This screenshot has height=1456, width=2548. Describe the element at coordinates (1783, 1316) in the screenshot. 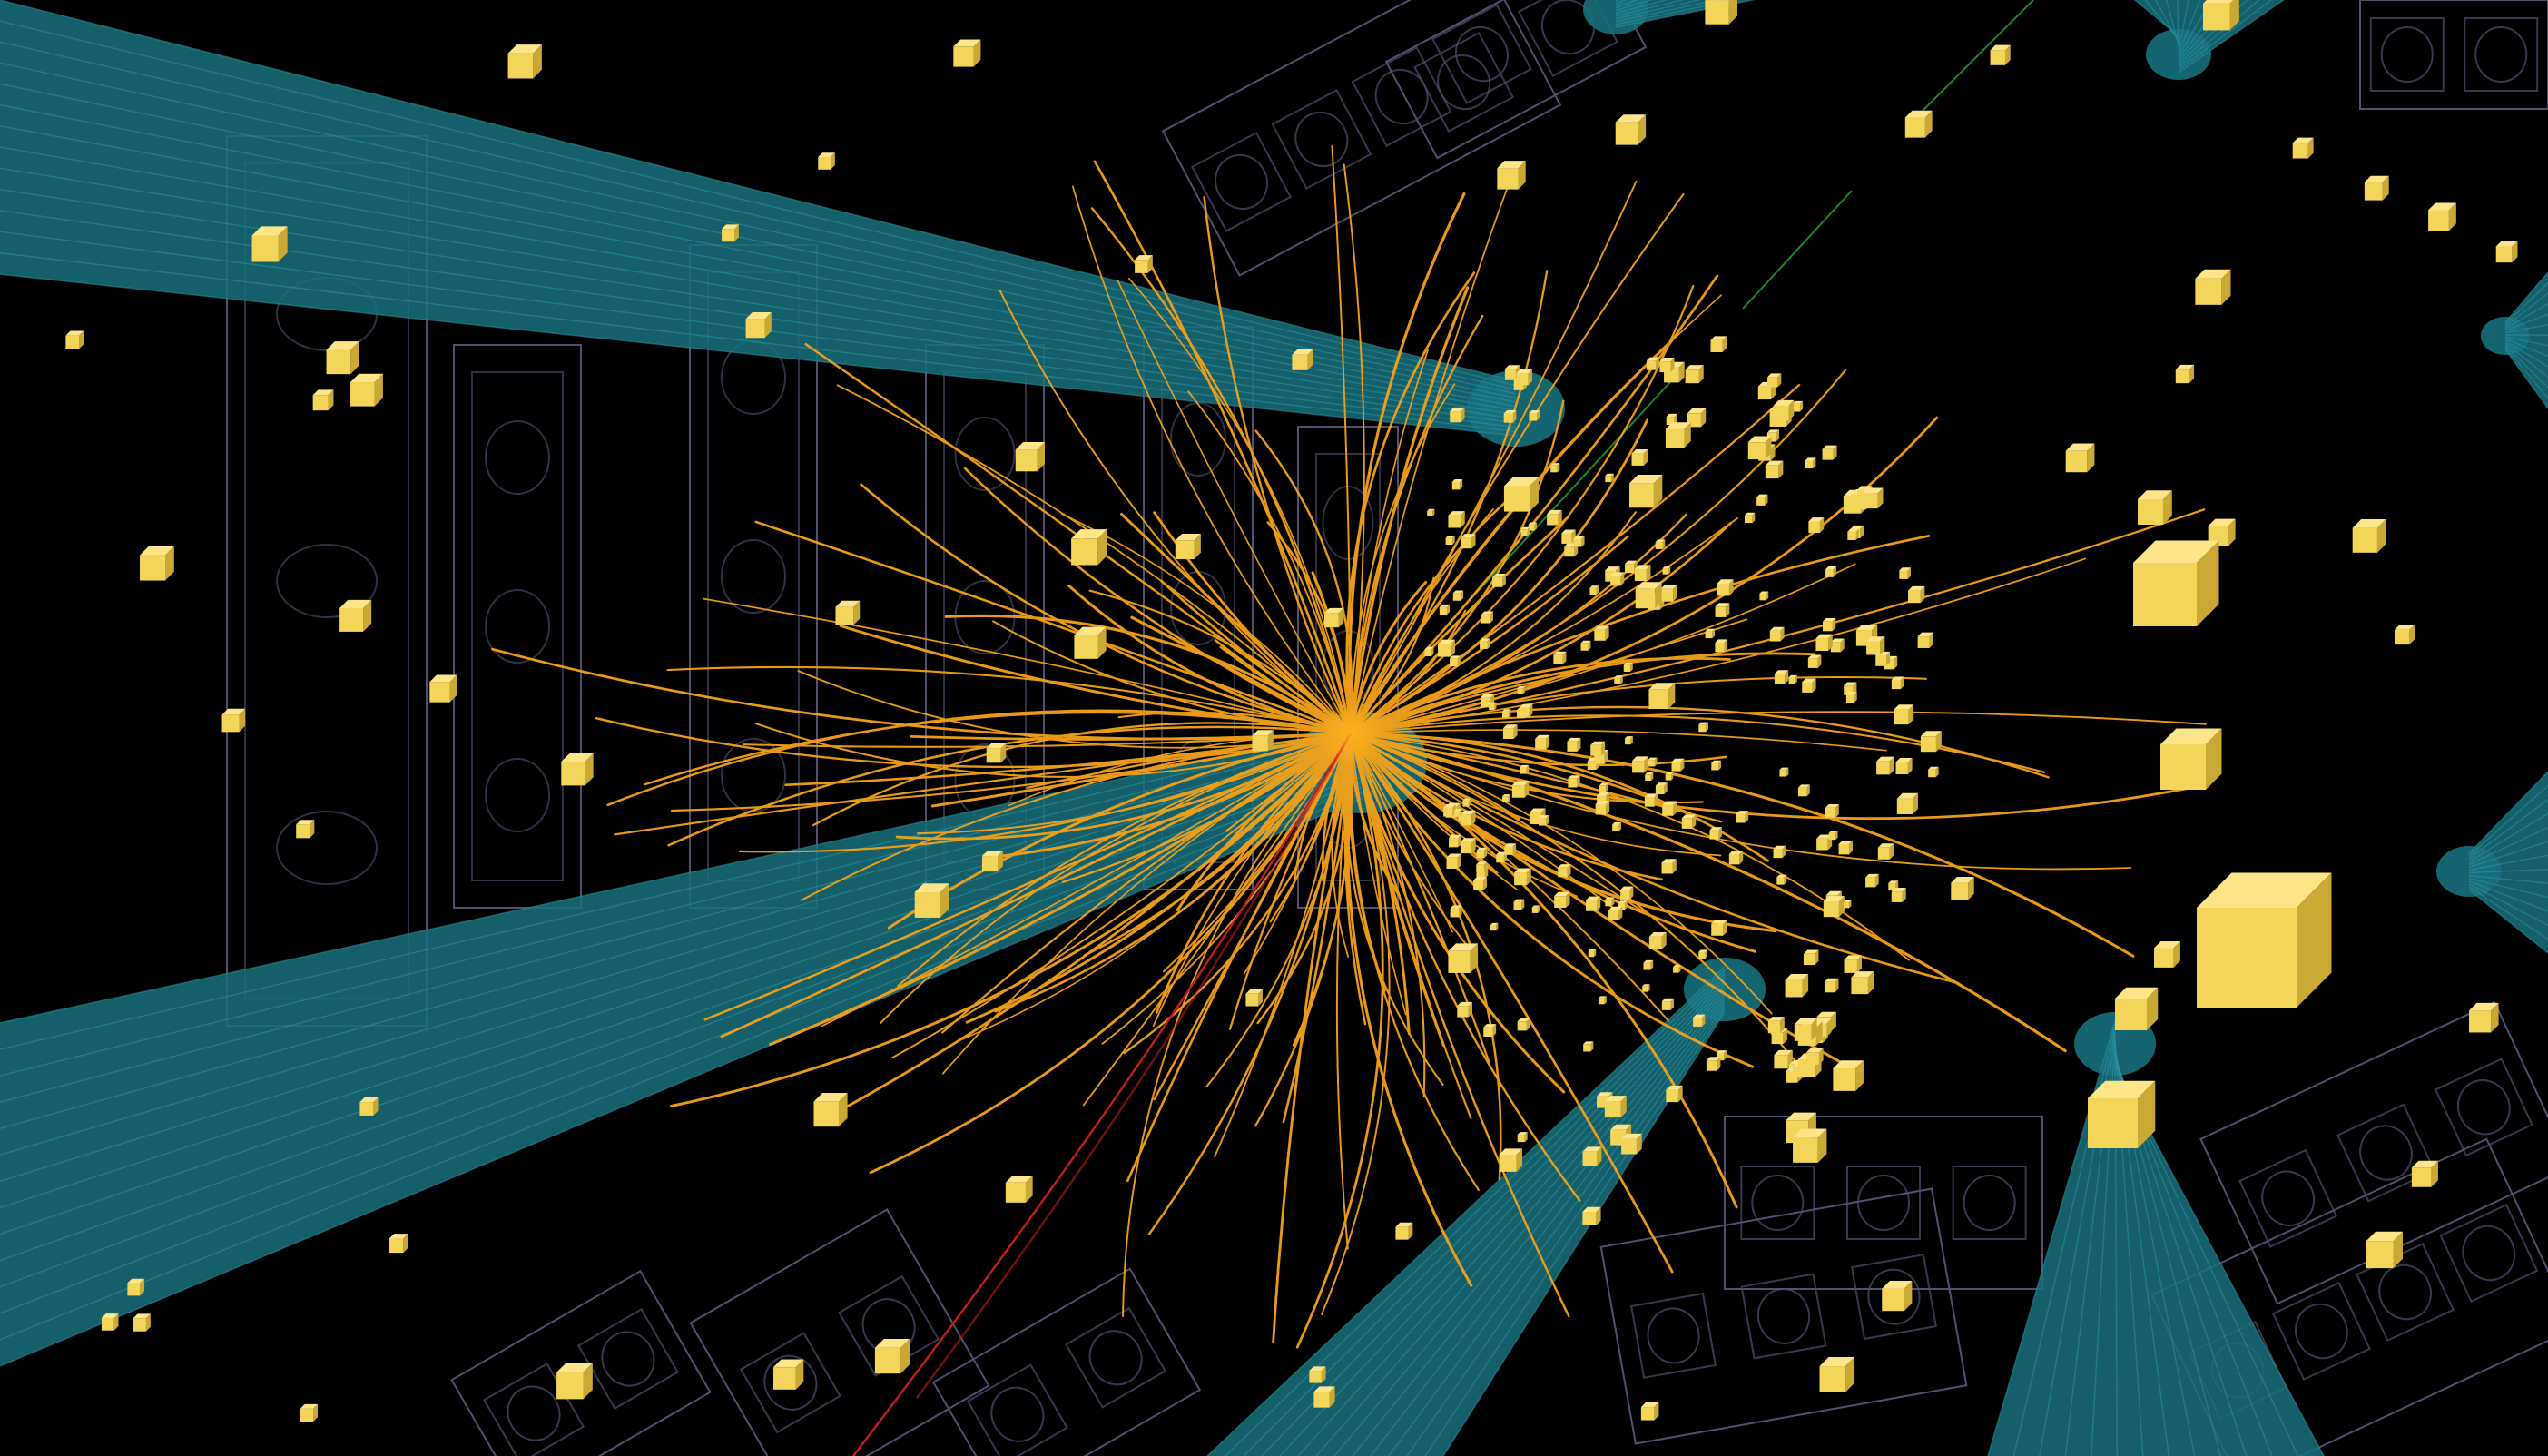

I see `module-frame` at that location.